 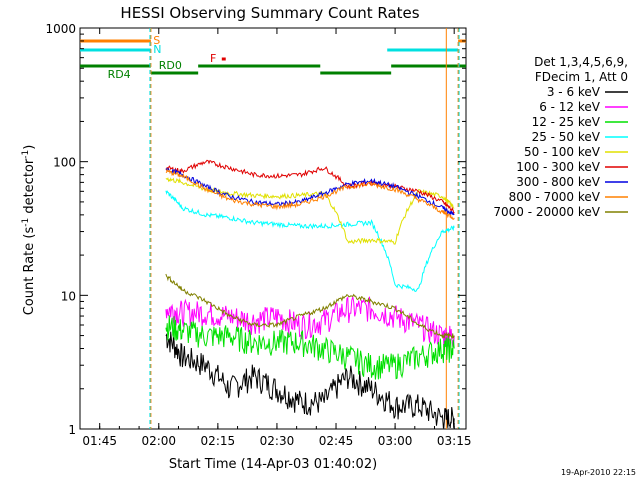 I want to click on night-flag-label: N, so click(x=157, y=49).